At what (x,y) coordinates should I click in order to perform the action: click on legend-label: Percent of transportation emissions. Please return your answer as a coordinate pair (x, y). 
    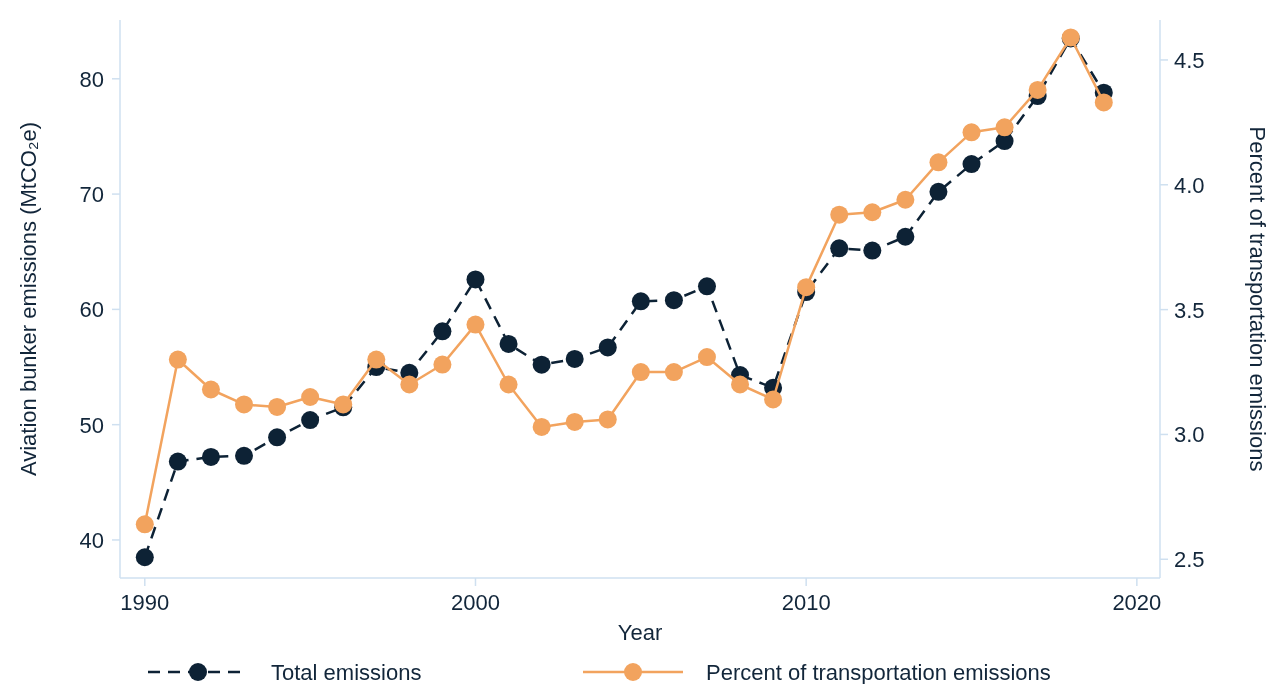
    Looking at the image, I should click on (878, 672).